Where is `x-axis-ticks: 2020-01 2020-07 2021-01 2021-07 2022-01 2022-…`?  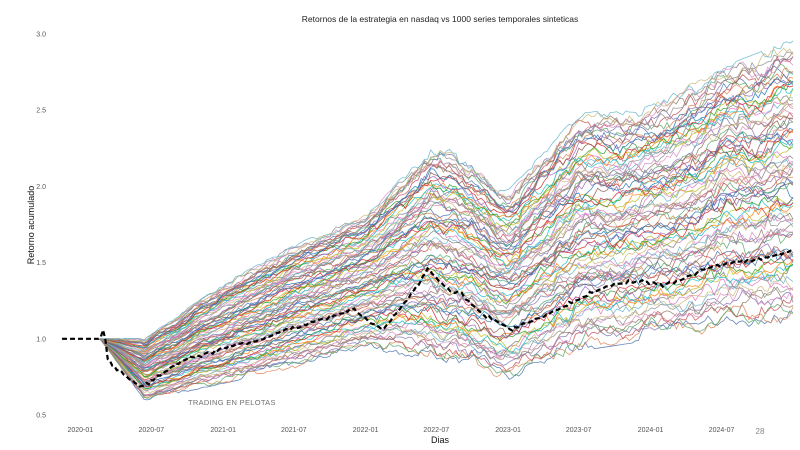 x-axis-ticks: 2020-01 2020-07 2021-01 2021-07 2022-01 2022-… is located at coordinates (400, 430).